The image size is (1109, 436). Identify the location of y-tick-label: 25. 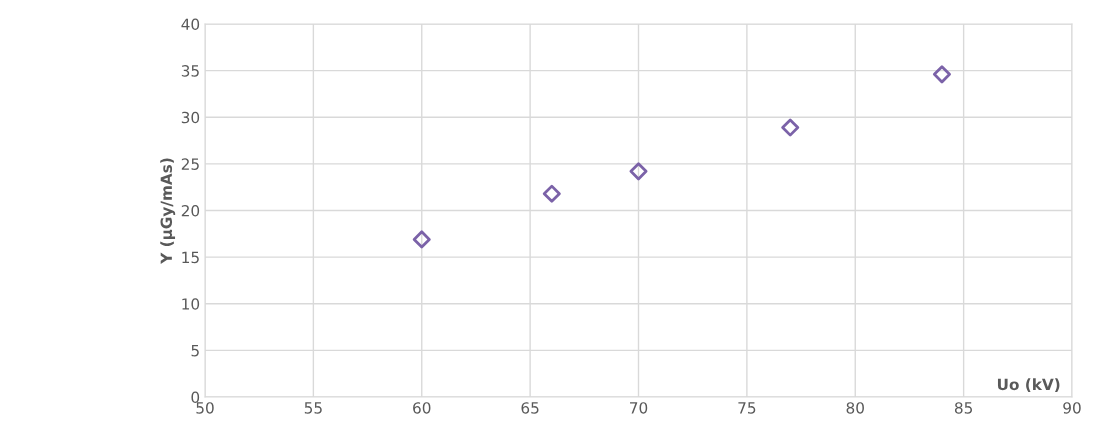
(190, 164).